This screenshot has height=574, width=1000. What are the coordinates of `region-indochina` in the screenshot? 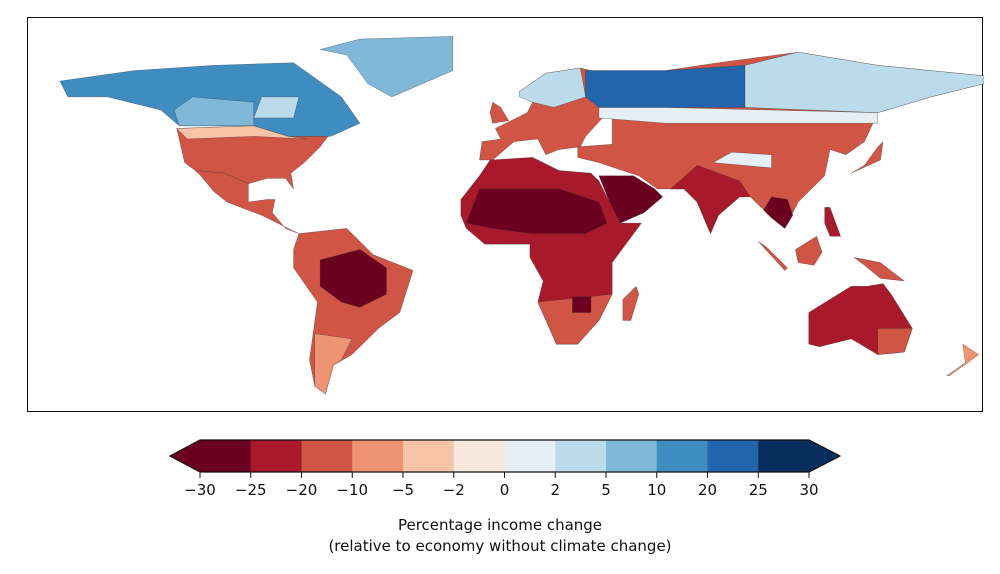 It's located at (778, 212).